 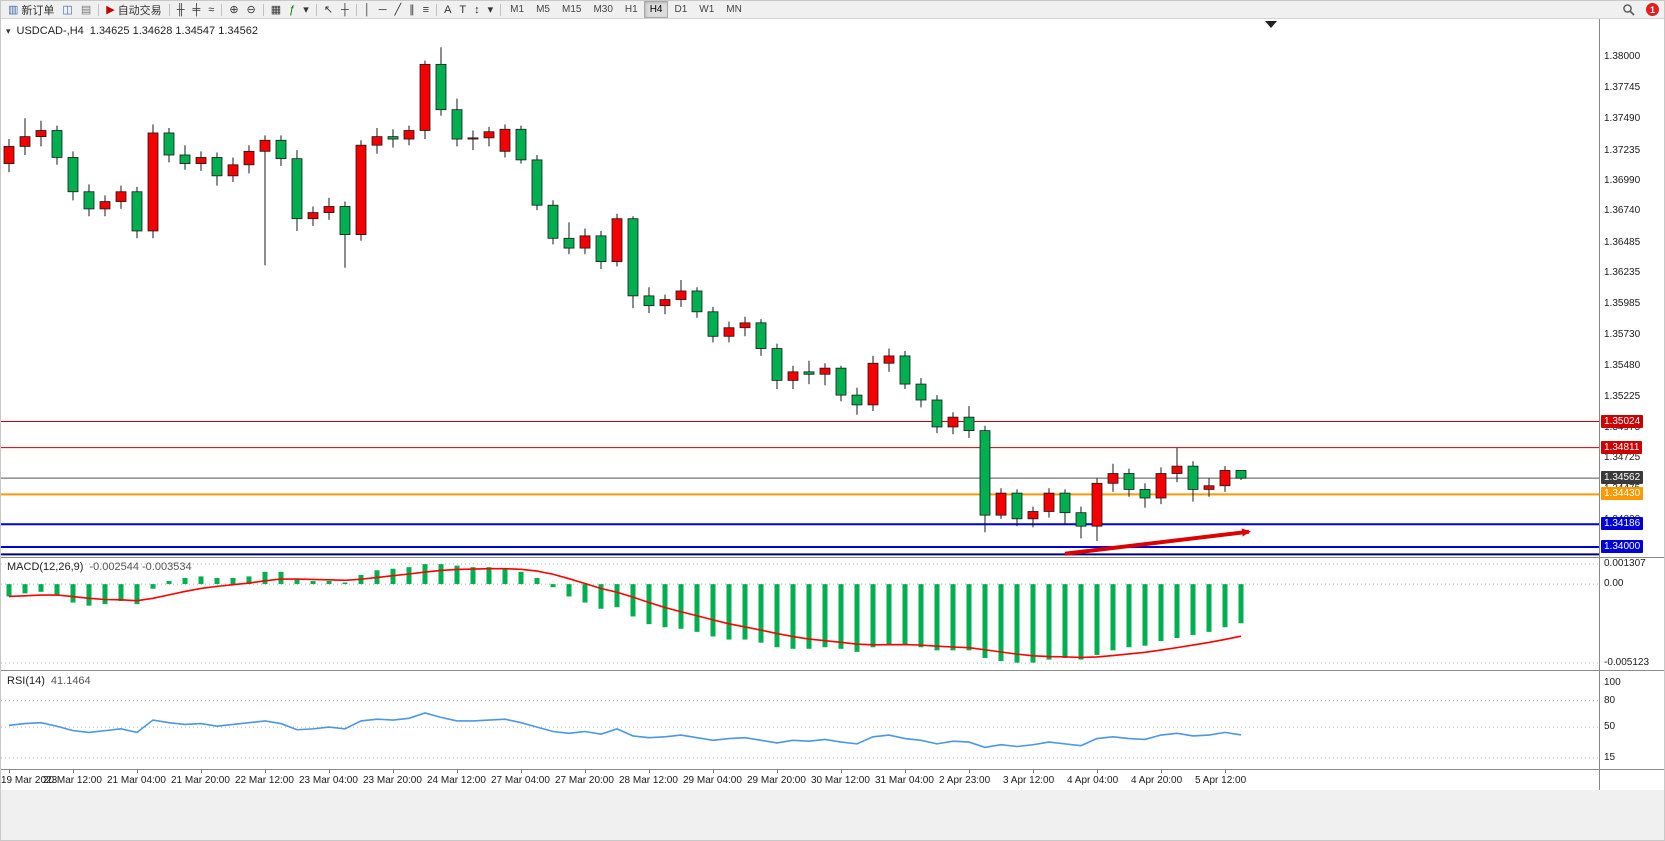 What do you see at coordinates (110, 9) in the screenshot?
I see `auto-trading-icon: ▶` at bounding box center [110, 9].